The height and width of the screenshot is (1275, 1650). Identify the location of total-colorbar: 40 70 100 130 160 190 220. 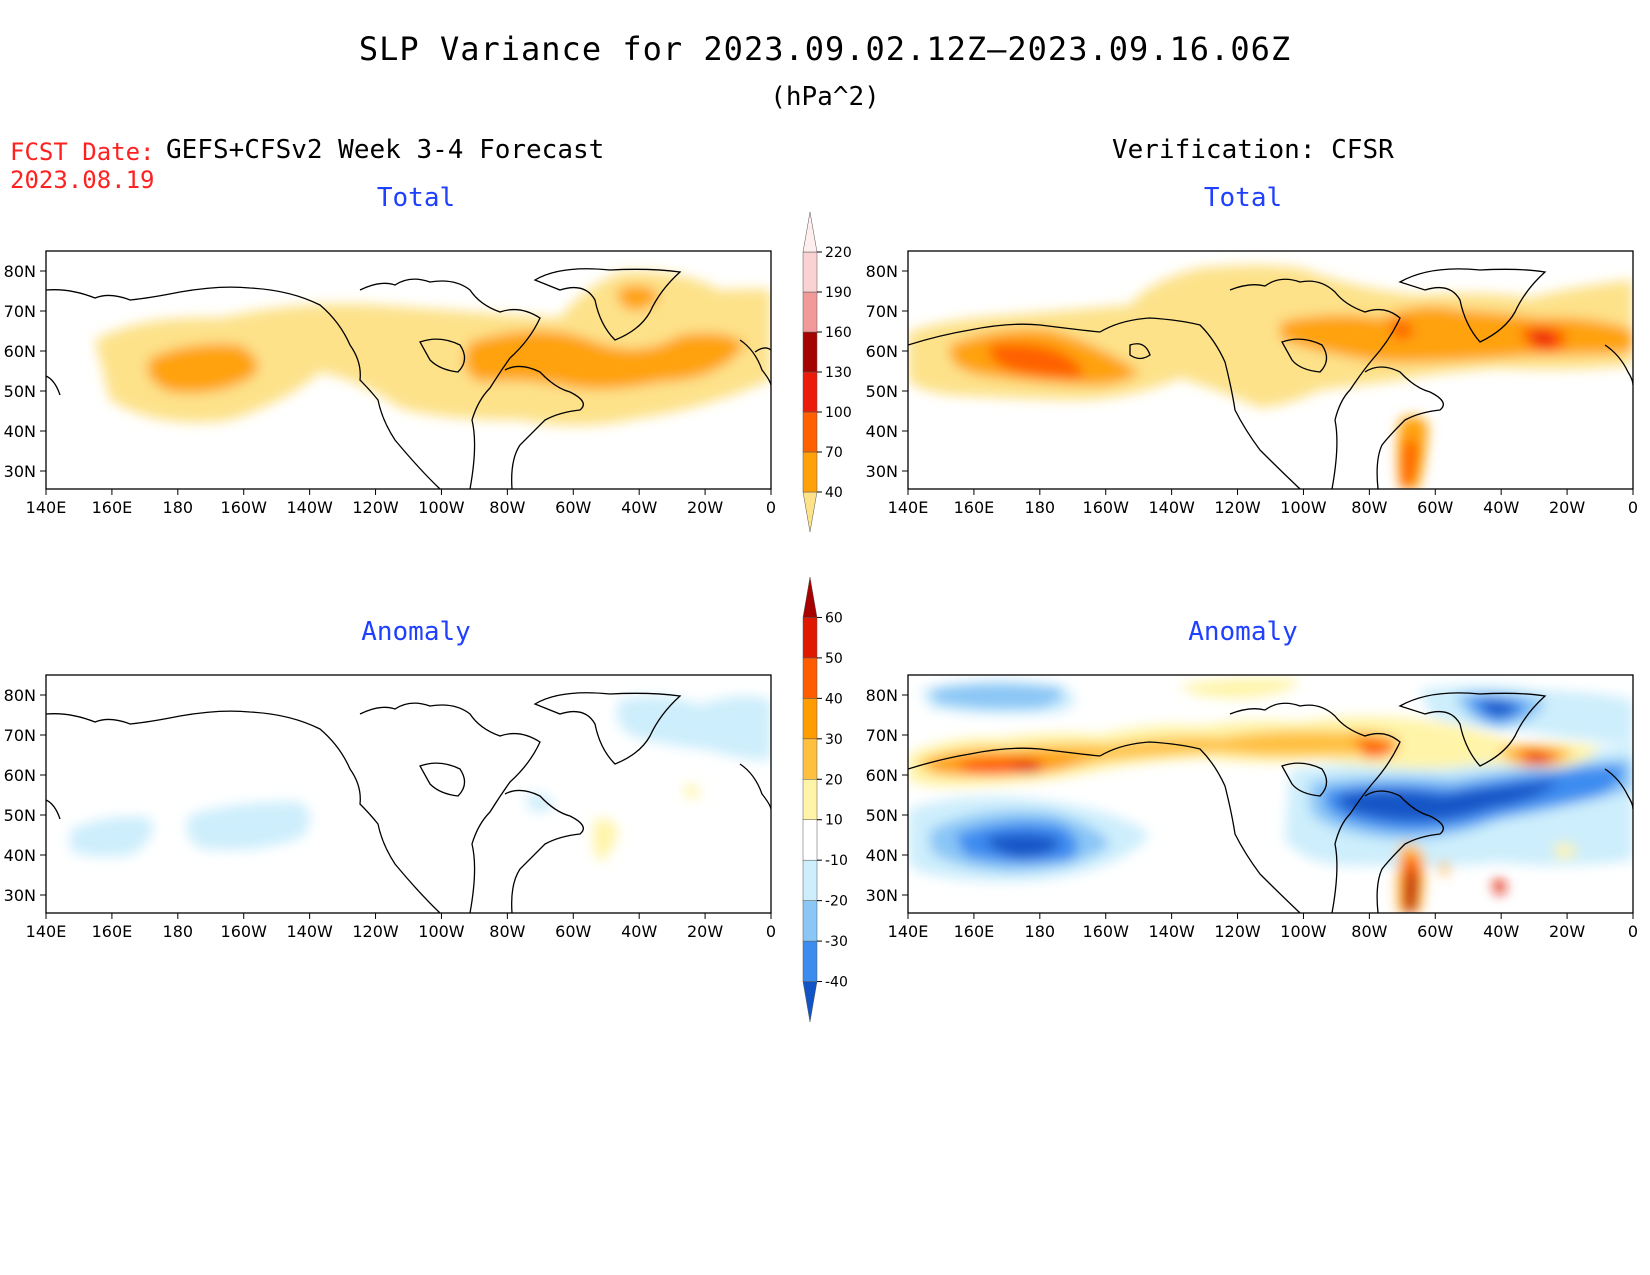
(827, 372).